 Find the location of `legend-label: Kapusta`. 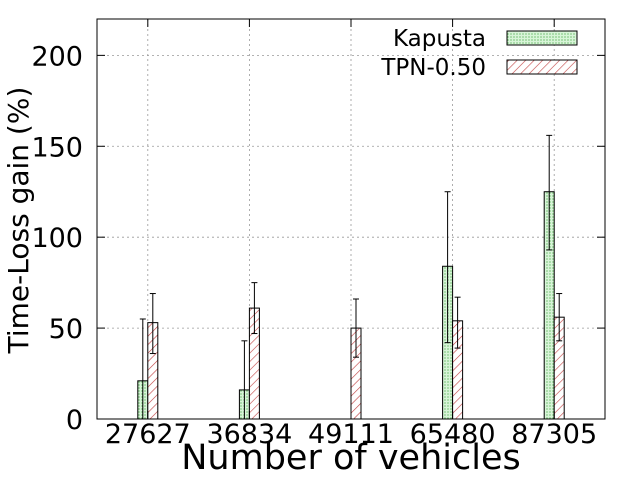

legend-label: Kapusta is located at coordinates (439, 39).